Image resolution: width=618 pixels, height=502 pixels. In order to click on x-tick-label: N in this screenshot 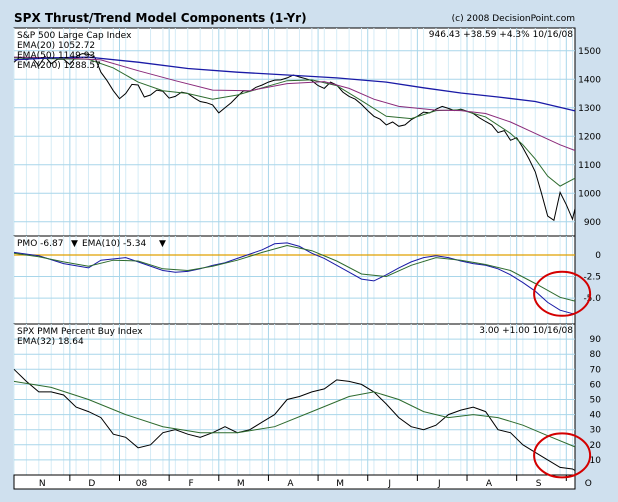, I will do `click(42, 484)`.